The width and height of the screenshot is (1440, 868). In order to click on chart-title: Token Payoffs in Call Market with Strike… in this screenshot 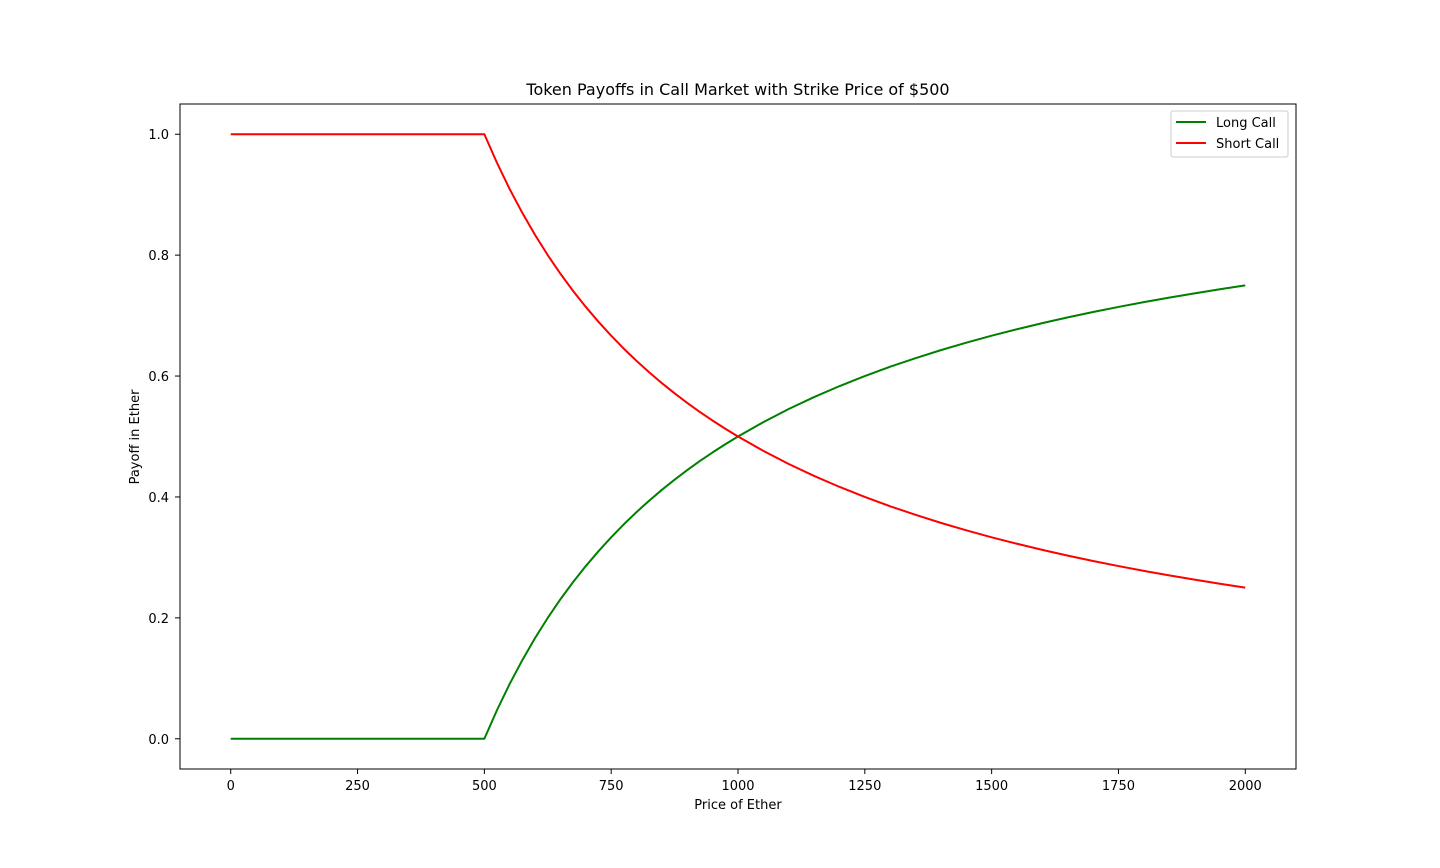, I will do `click(737, 89)`.